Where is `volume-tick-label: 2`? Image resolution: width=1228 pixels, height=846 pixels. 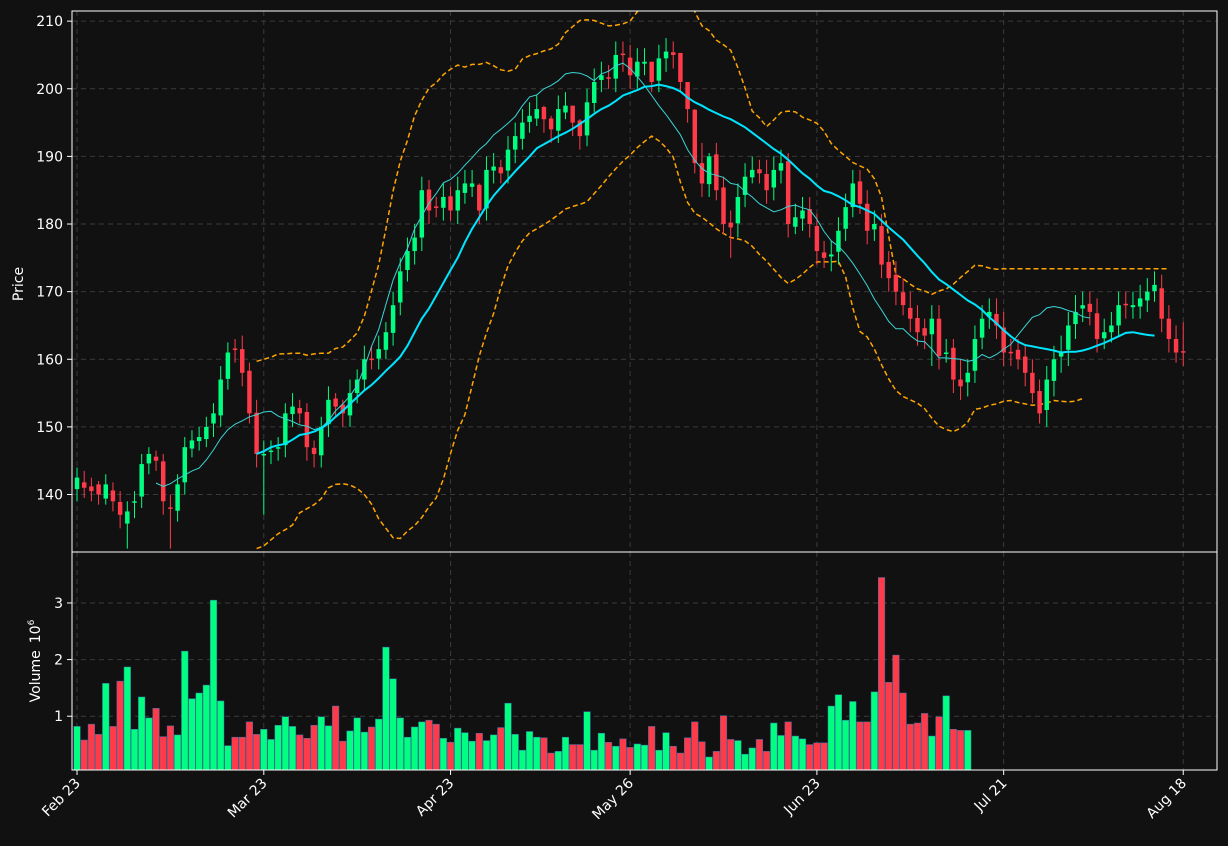 volume-tick-label: 2 is located at coordinates (58, 661).